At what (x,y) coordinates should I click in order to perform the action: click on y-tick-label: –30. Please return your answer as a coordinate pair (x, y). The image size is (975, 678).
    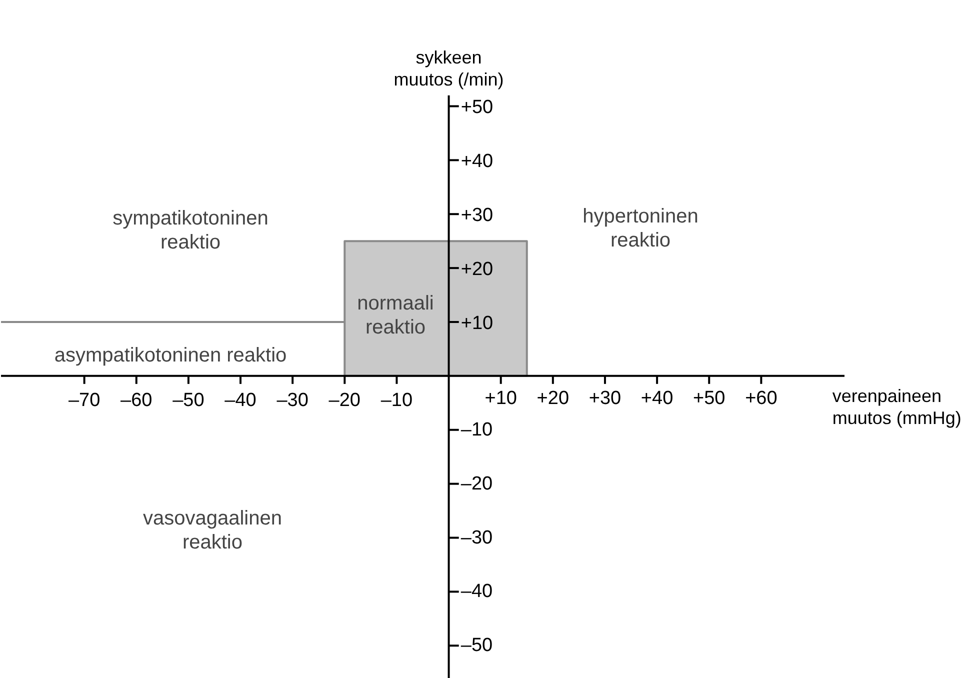
    Looking at the image, I should click on (476, 537).